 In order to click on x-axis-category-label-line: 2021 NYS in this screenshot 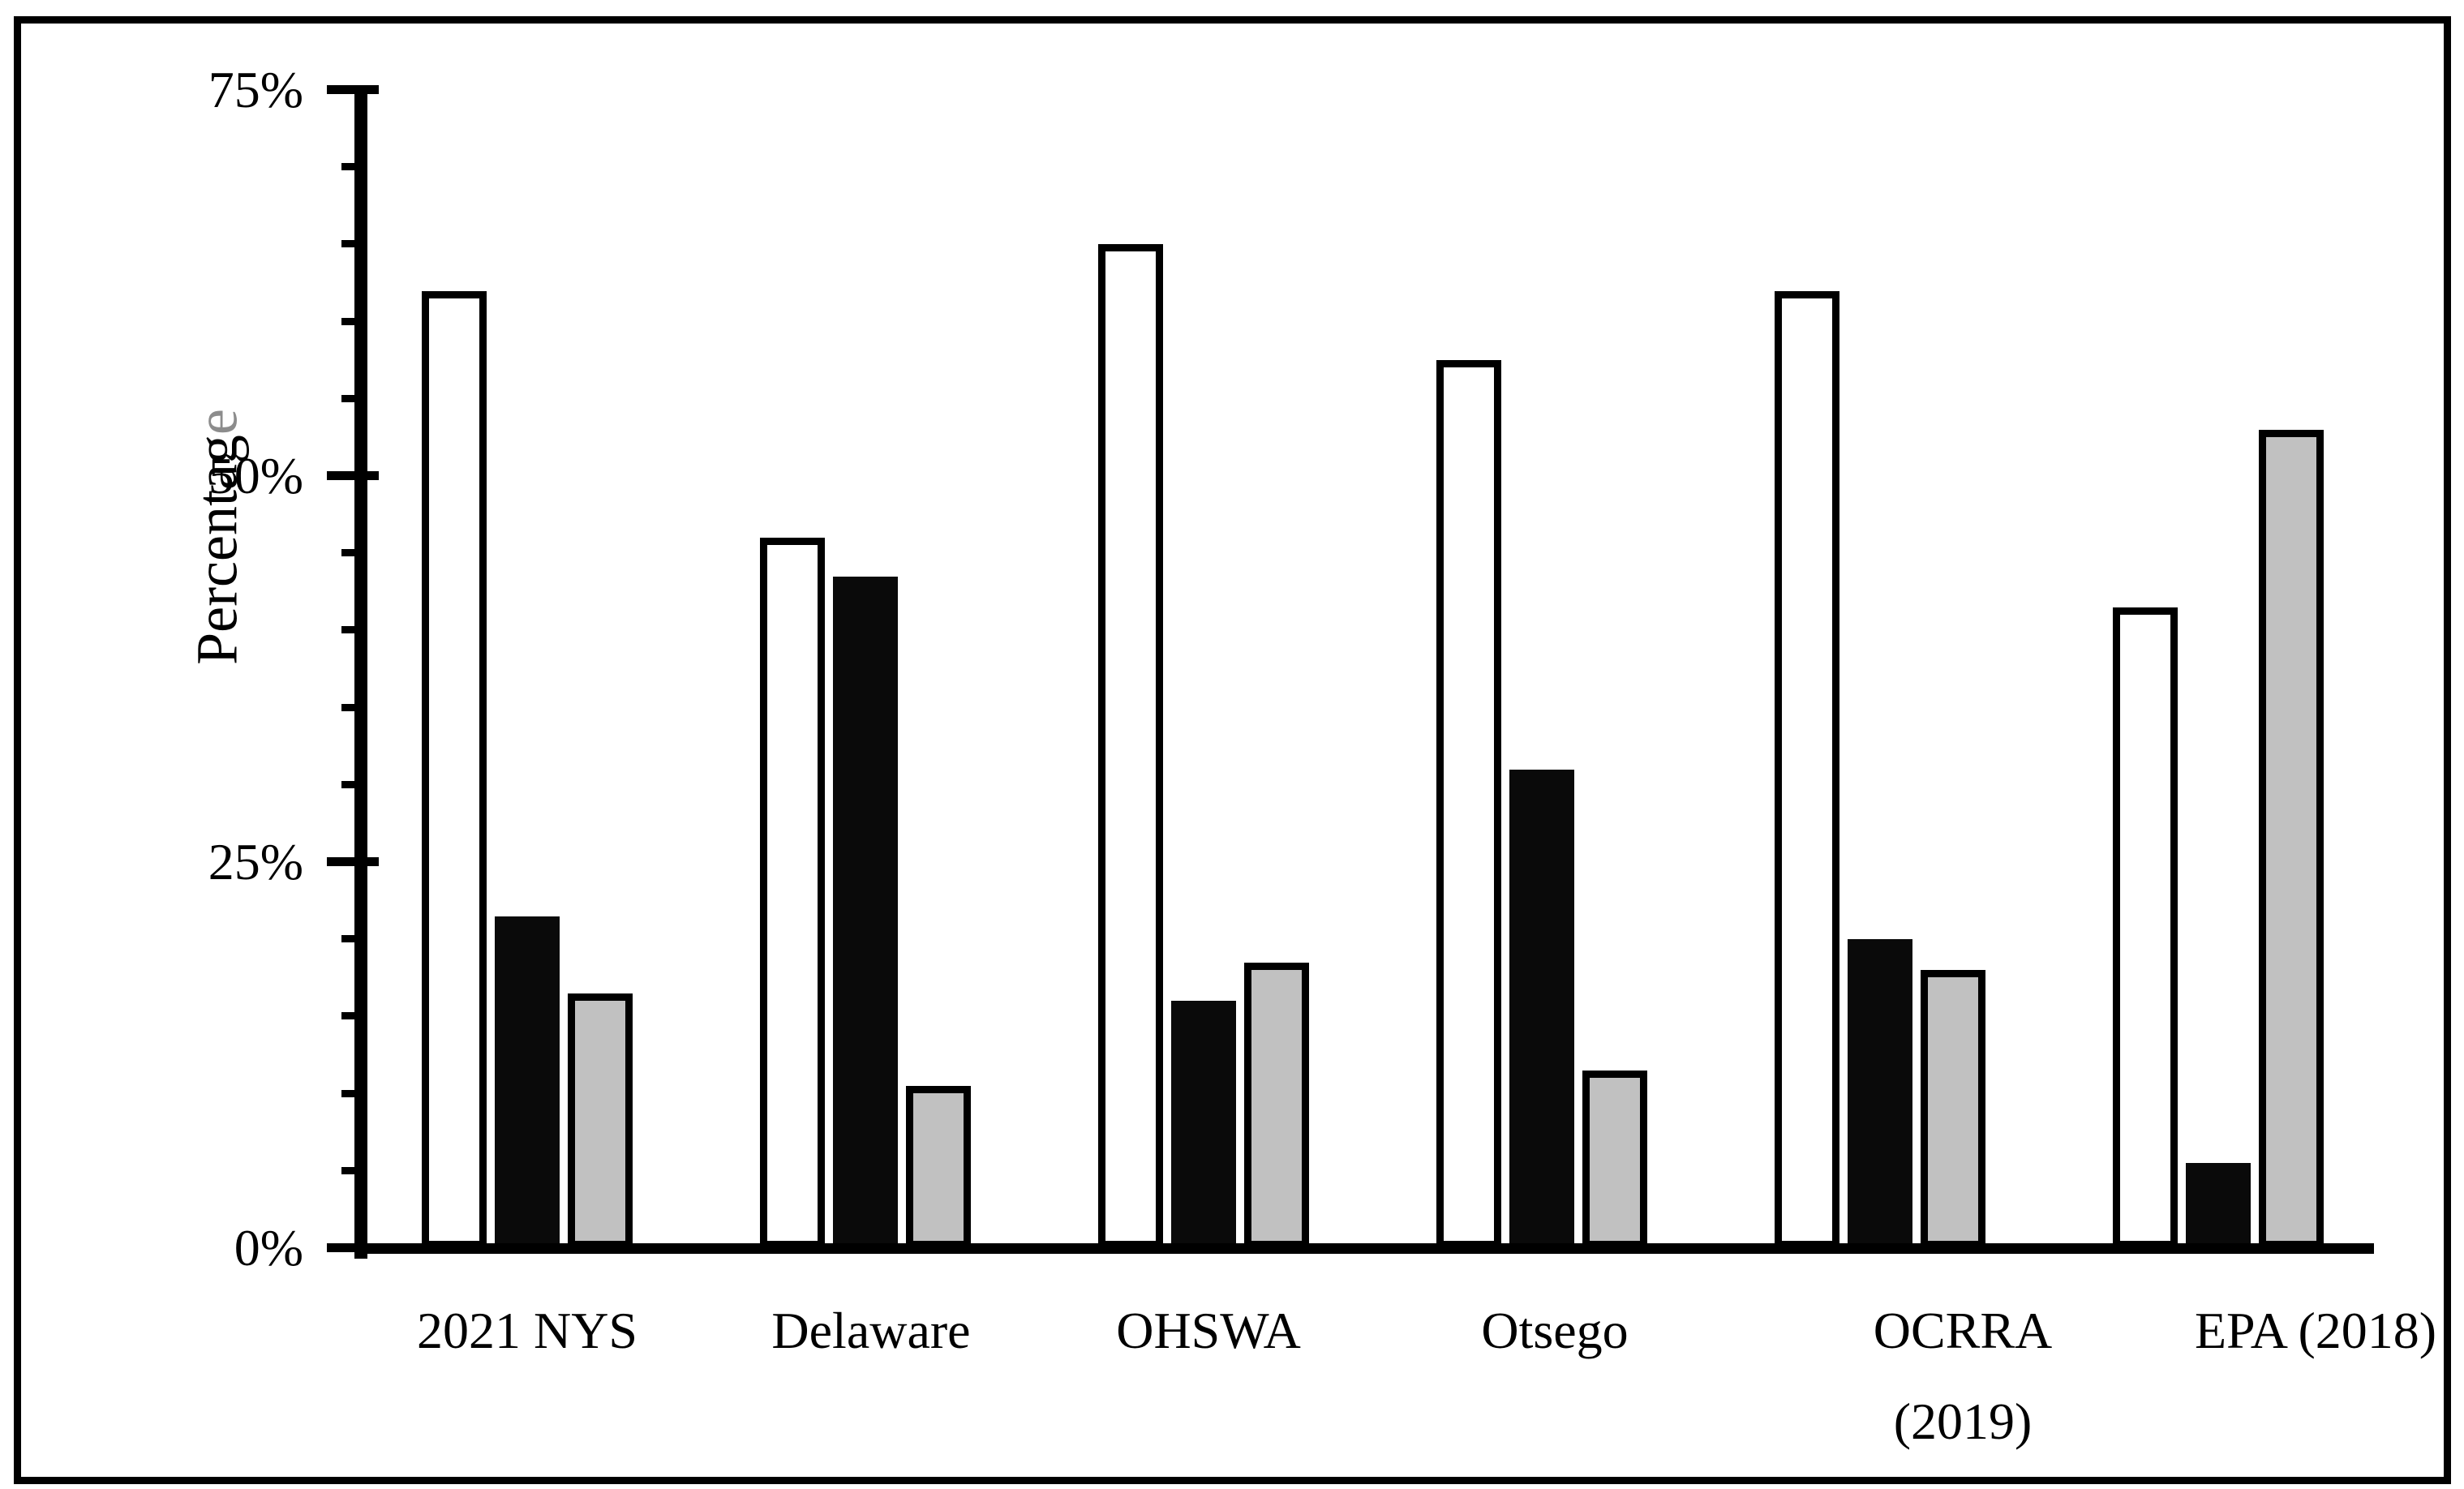, I will do `click(527, 1330)`.